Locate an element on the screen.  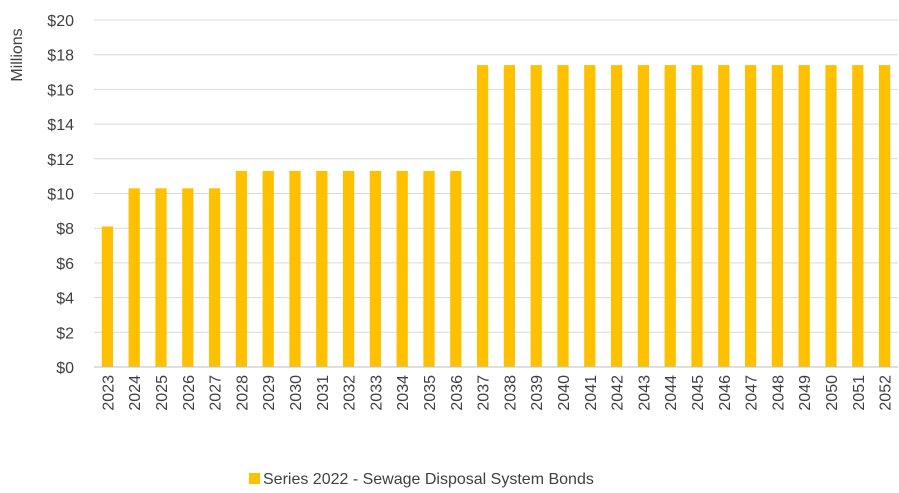
bar-2042 is located at coordinates (616, 216).